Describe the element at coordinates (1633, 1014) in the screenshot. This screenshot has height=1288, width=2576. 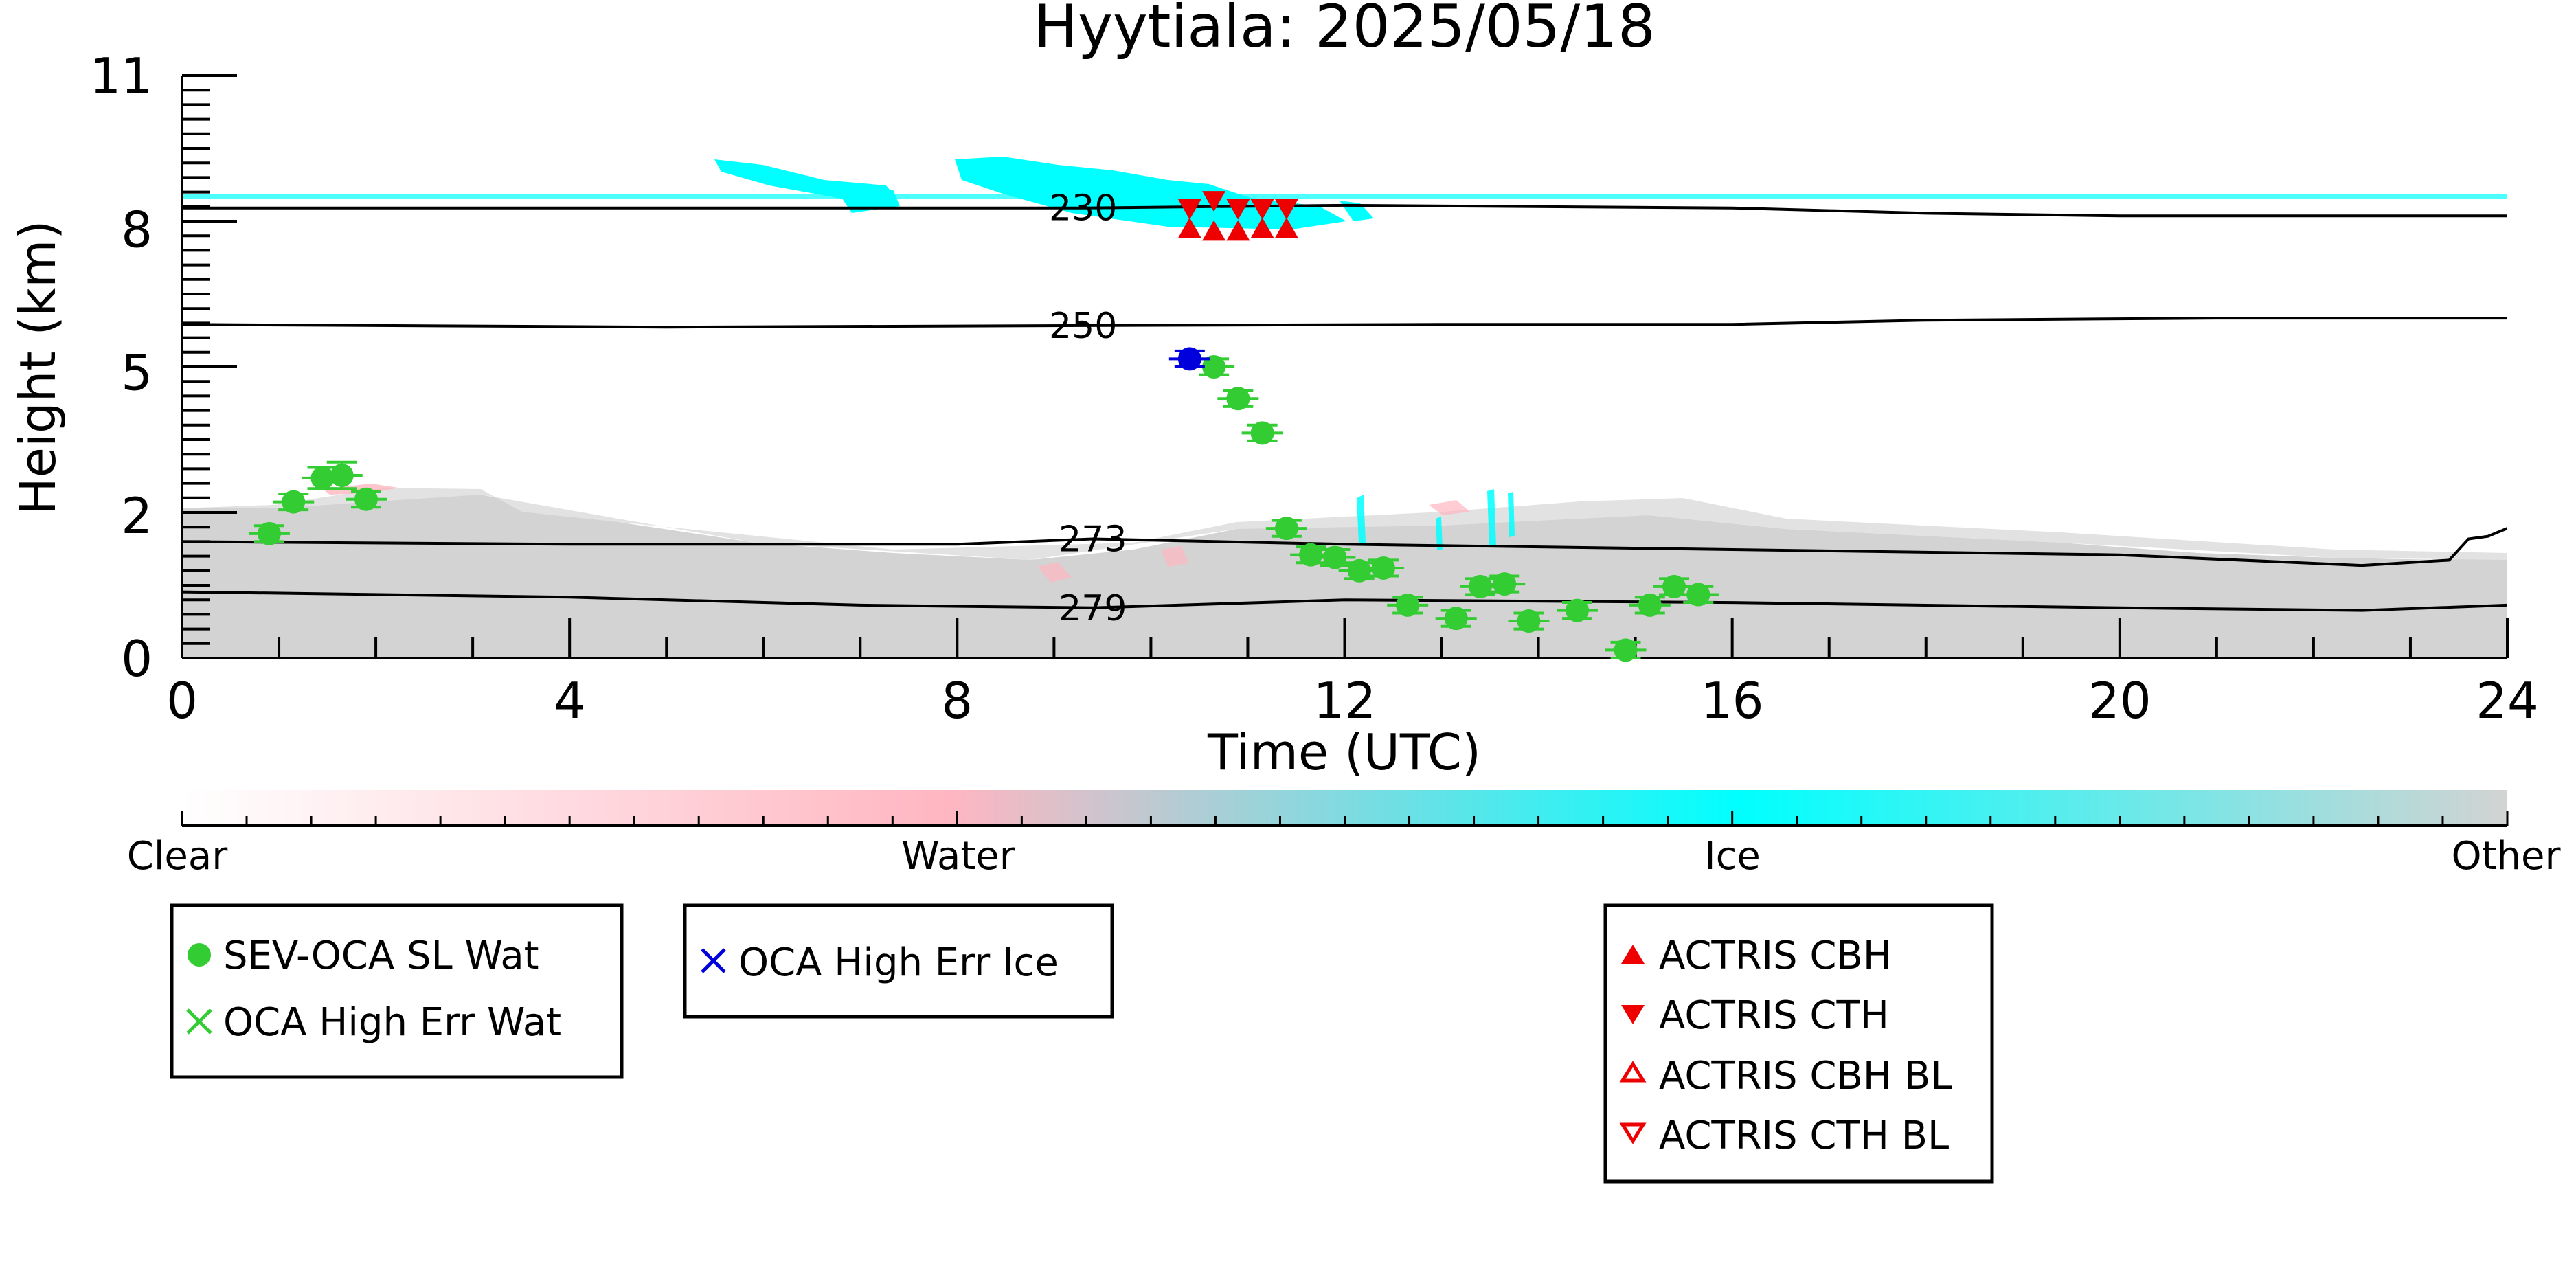
I see `legend-marker-cth` at that location.